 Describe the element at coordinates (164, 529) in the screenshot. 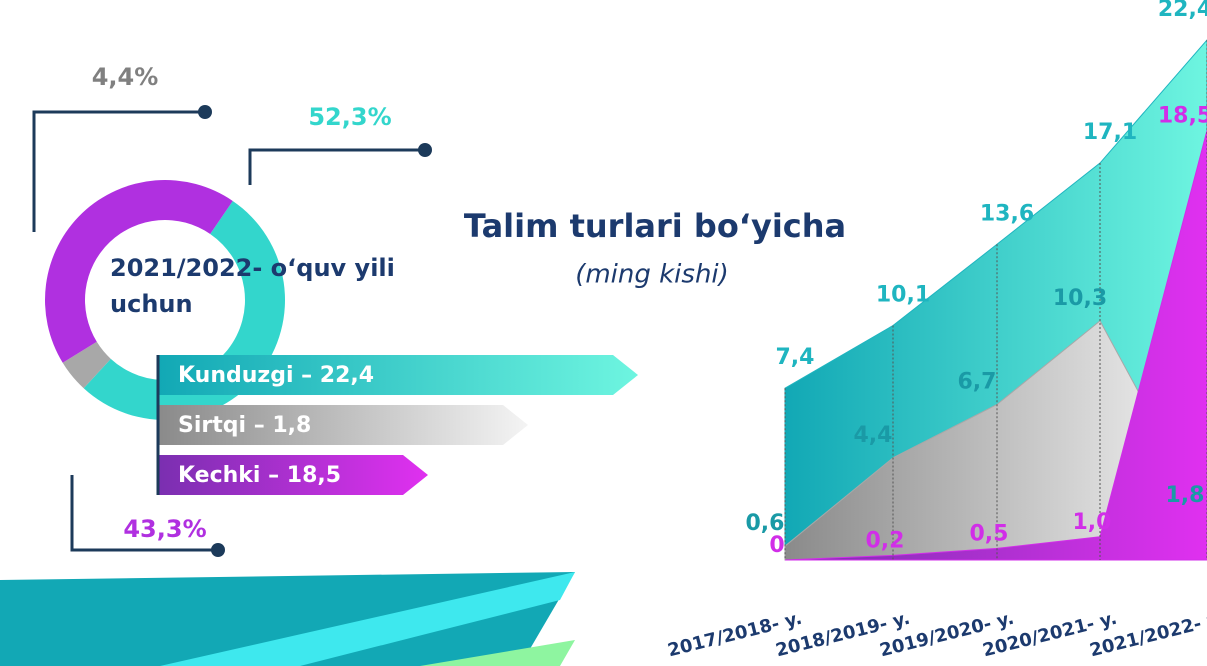

I see `percent-label: 43,3%` at that location.